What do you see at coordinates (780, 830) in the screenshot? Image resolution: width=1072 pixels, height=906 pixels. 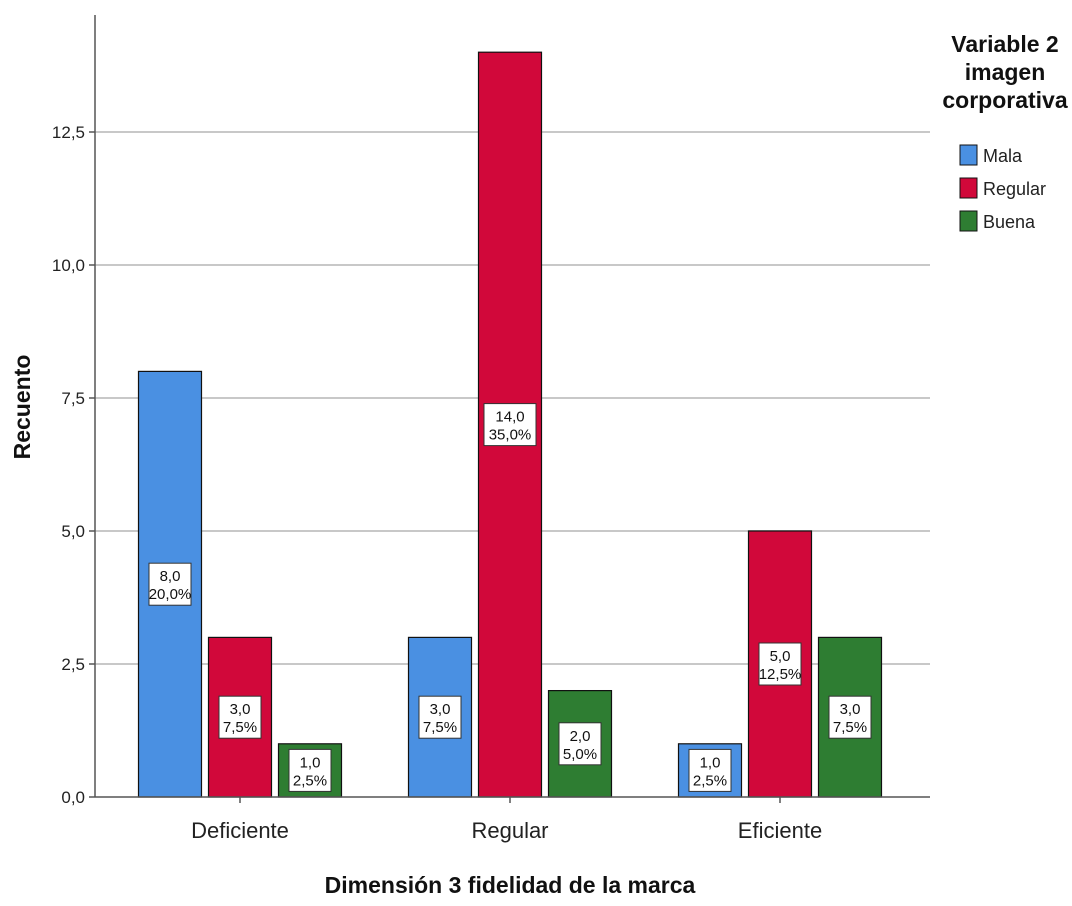 I see `x-tick-label: Eficiente` at bounding box center [780, 830].